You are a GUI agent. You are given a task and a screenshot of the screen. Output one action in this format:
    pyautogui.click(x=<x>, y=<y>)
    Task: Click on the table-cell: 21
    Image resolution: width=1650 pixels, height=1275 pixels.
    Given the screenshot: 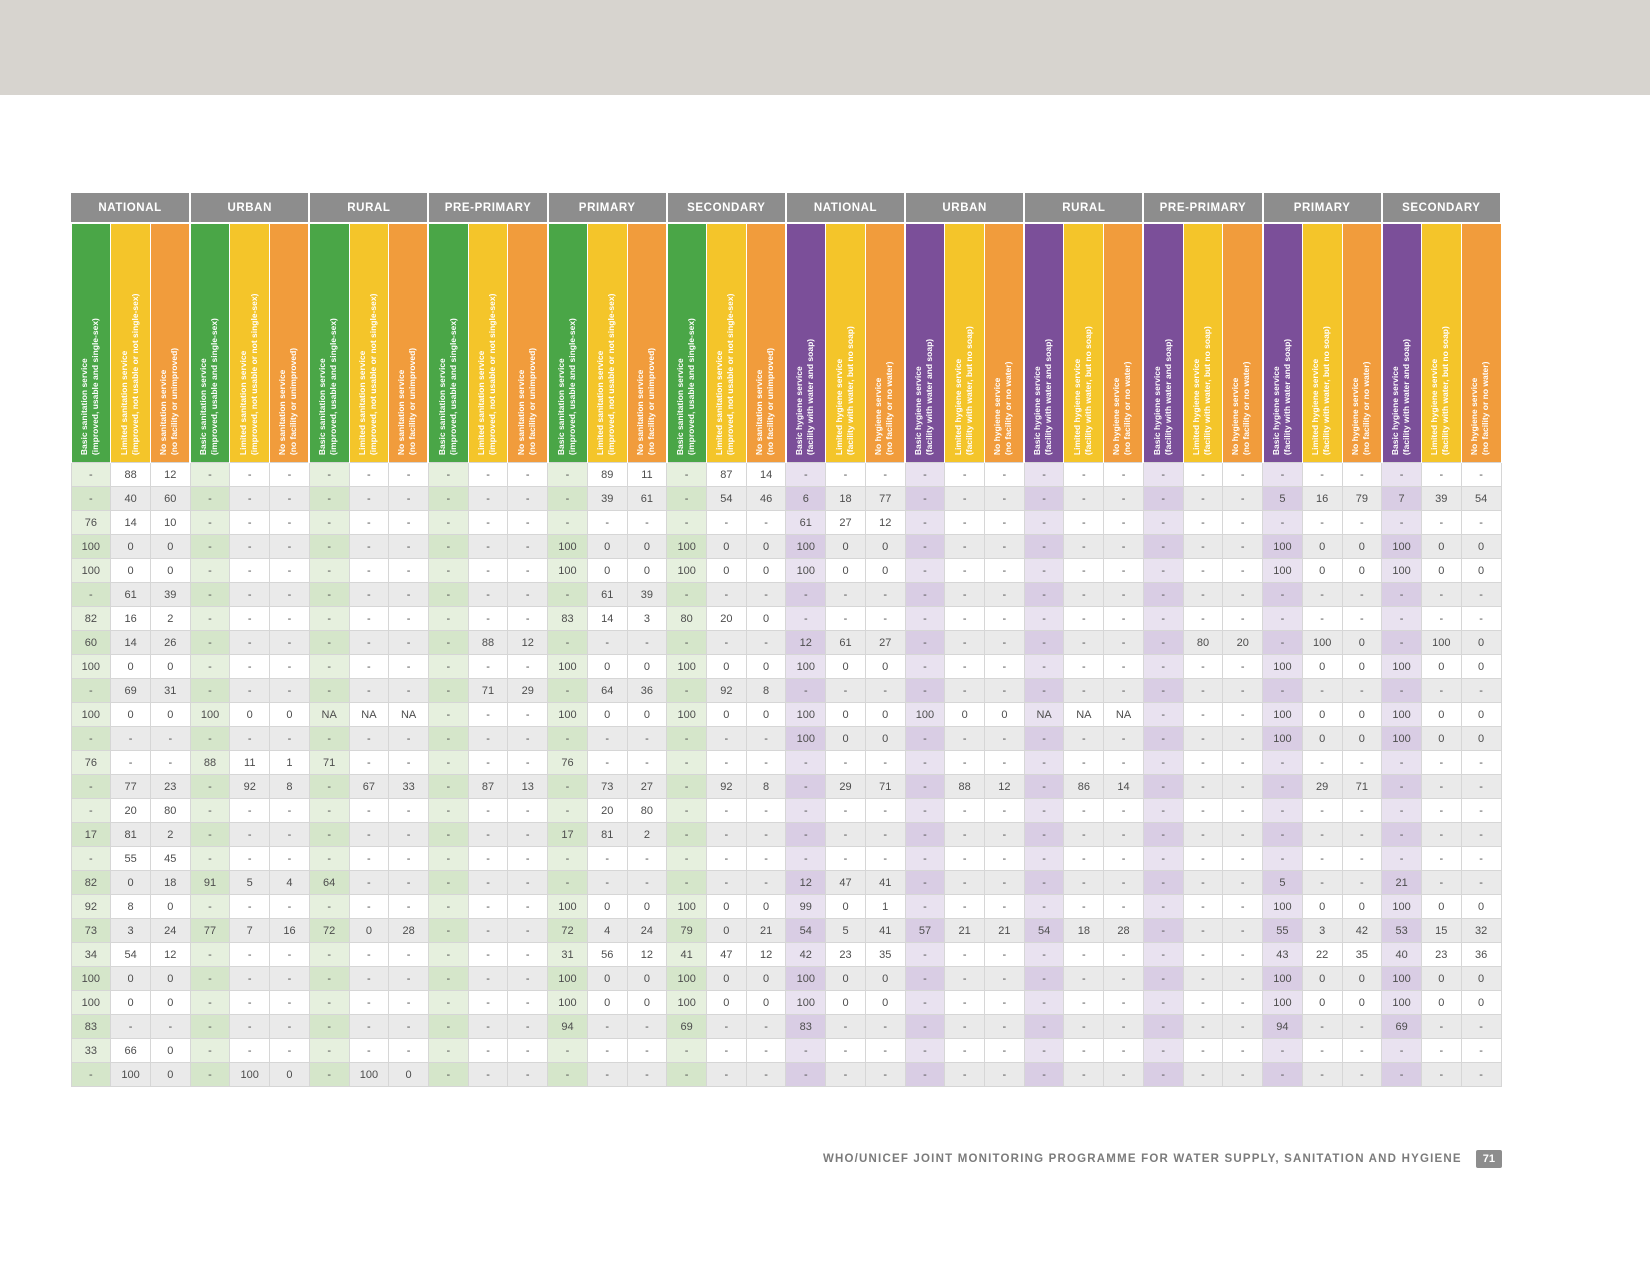 What is the action you would take?
    pyautogui.click(x=1004, y=930)
    